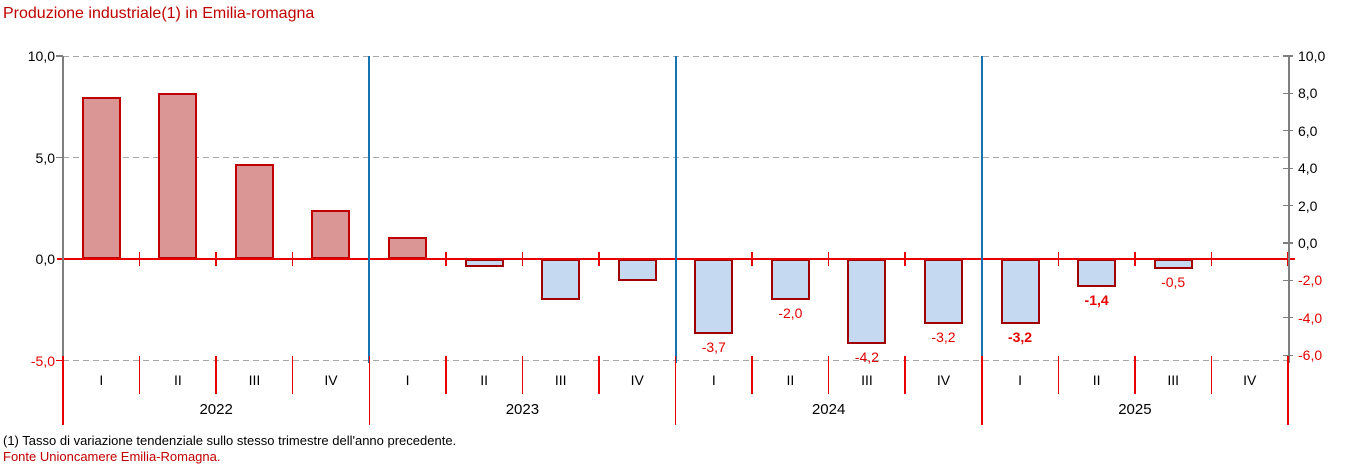 The width and height of the screenshot is (1354, 470). Describe the element at coordinates (828, 409) in the screenshot. I see `year-label: 2024` at that location.